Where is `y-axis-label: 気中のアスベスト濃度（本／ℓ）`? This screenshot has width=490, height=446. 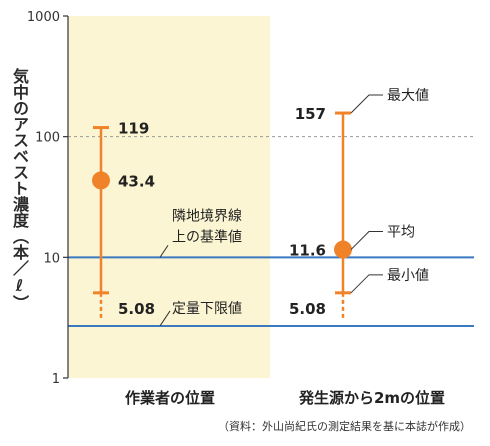 y-axis-label: 気中のアスベスト濃度（本／ℓ） is located at coordinates (19, 189).